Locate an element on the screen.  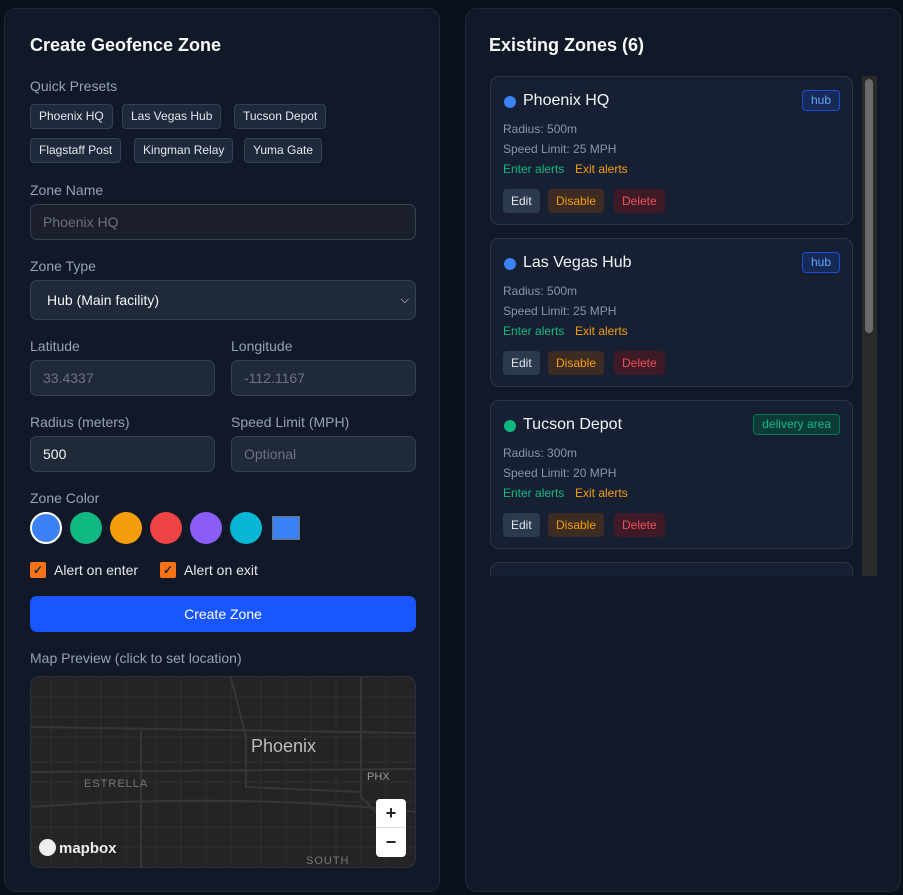
zone-name: Las Vegas Hub is located at coordinates (577, 262).